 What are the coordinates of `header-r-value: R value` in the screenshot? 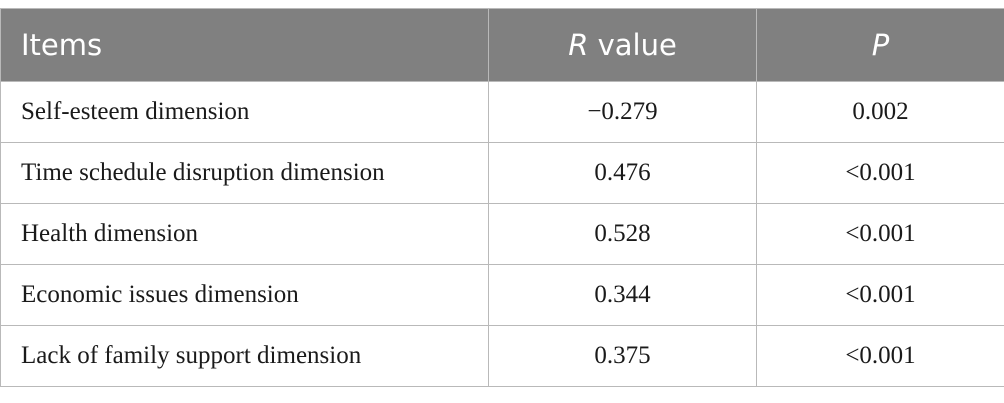 It's located at (622, 45).